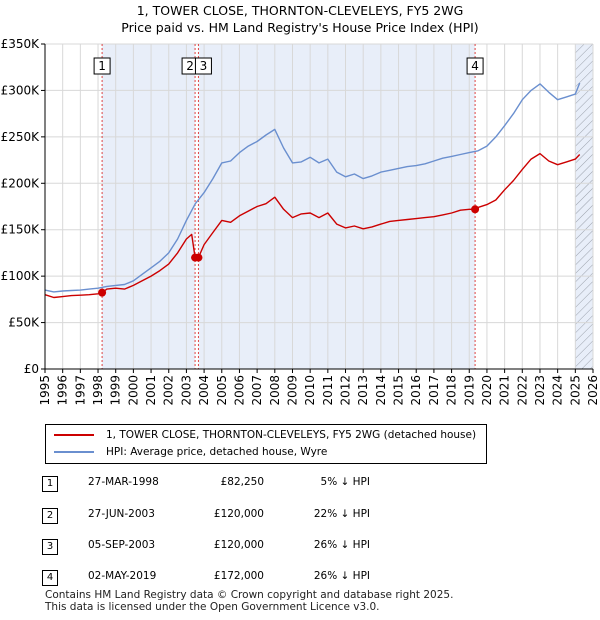 The image size is (600, 620). What do you see at coordinates (257, 390) in the screenshot?
I see `x-tick-label-2007: 2007` at bounding box center [257, 390].